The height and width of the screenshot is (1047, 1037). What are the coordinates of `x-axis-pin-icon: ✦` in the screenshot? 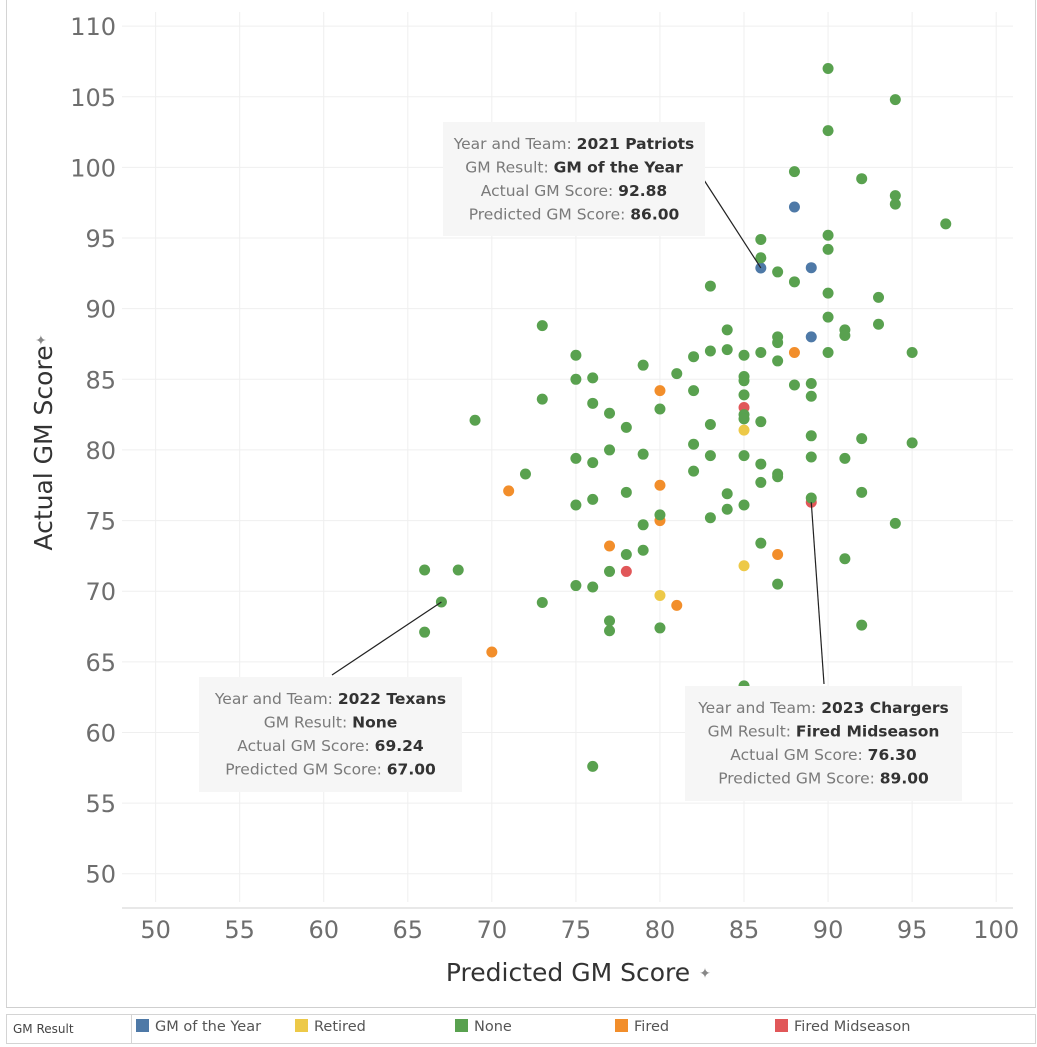 It's located at (705, 974).